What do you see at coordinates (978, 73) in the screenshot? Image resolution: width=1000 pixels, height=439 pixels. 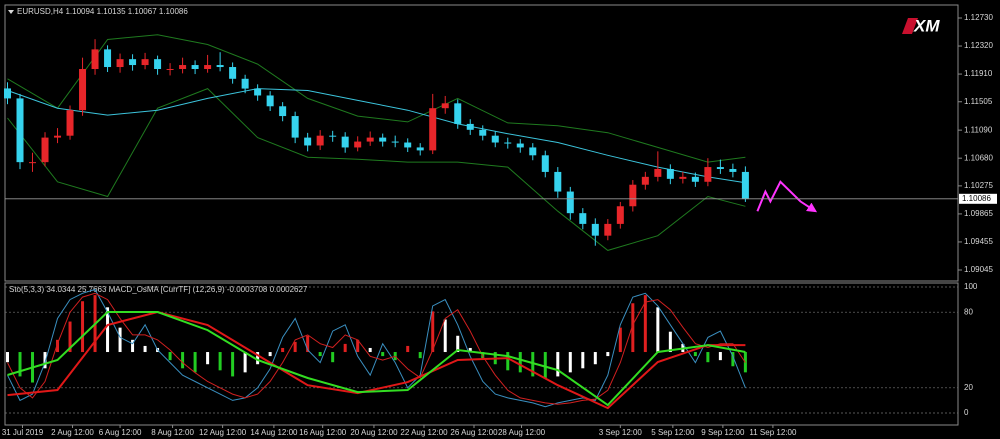 I see `y-tick-label: 1.11910` at bounding box center [978, 73].